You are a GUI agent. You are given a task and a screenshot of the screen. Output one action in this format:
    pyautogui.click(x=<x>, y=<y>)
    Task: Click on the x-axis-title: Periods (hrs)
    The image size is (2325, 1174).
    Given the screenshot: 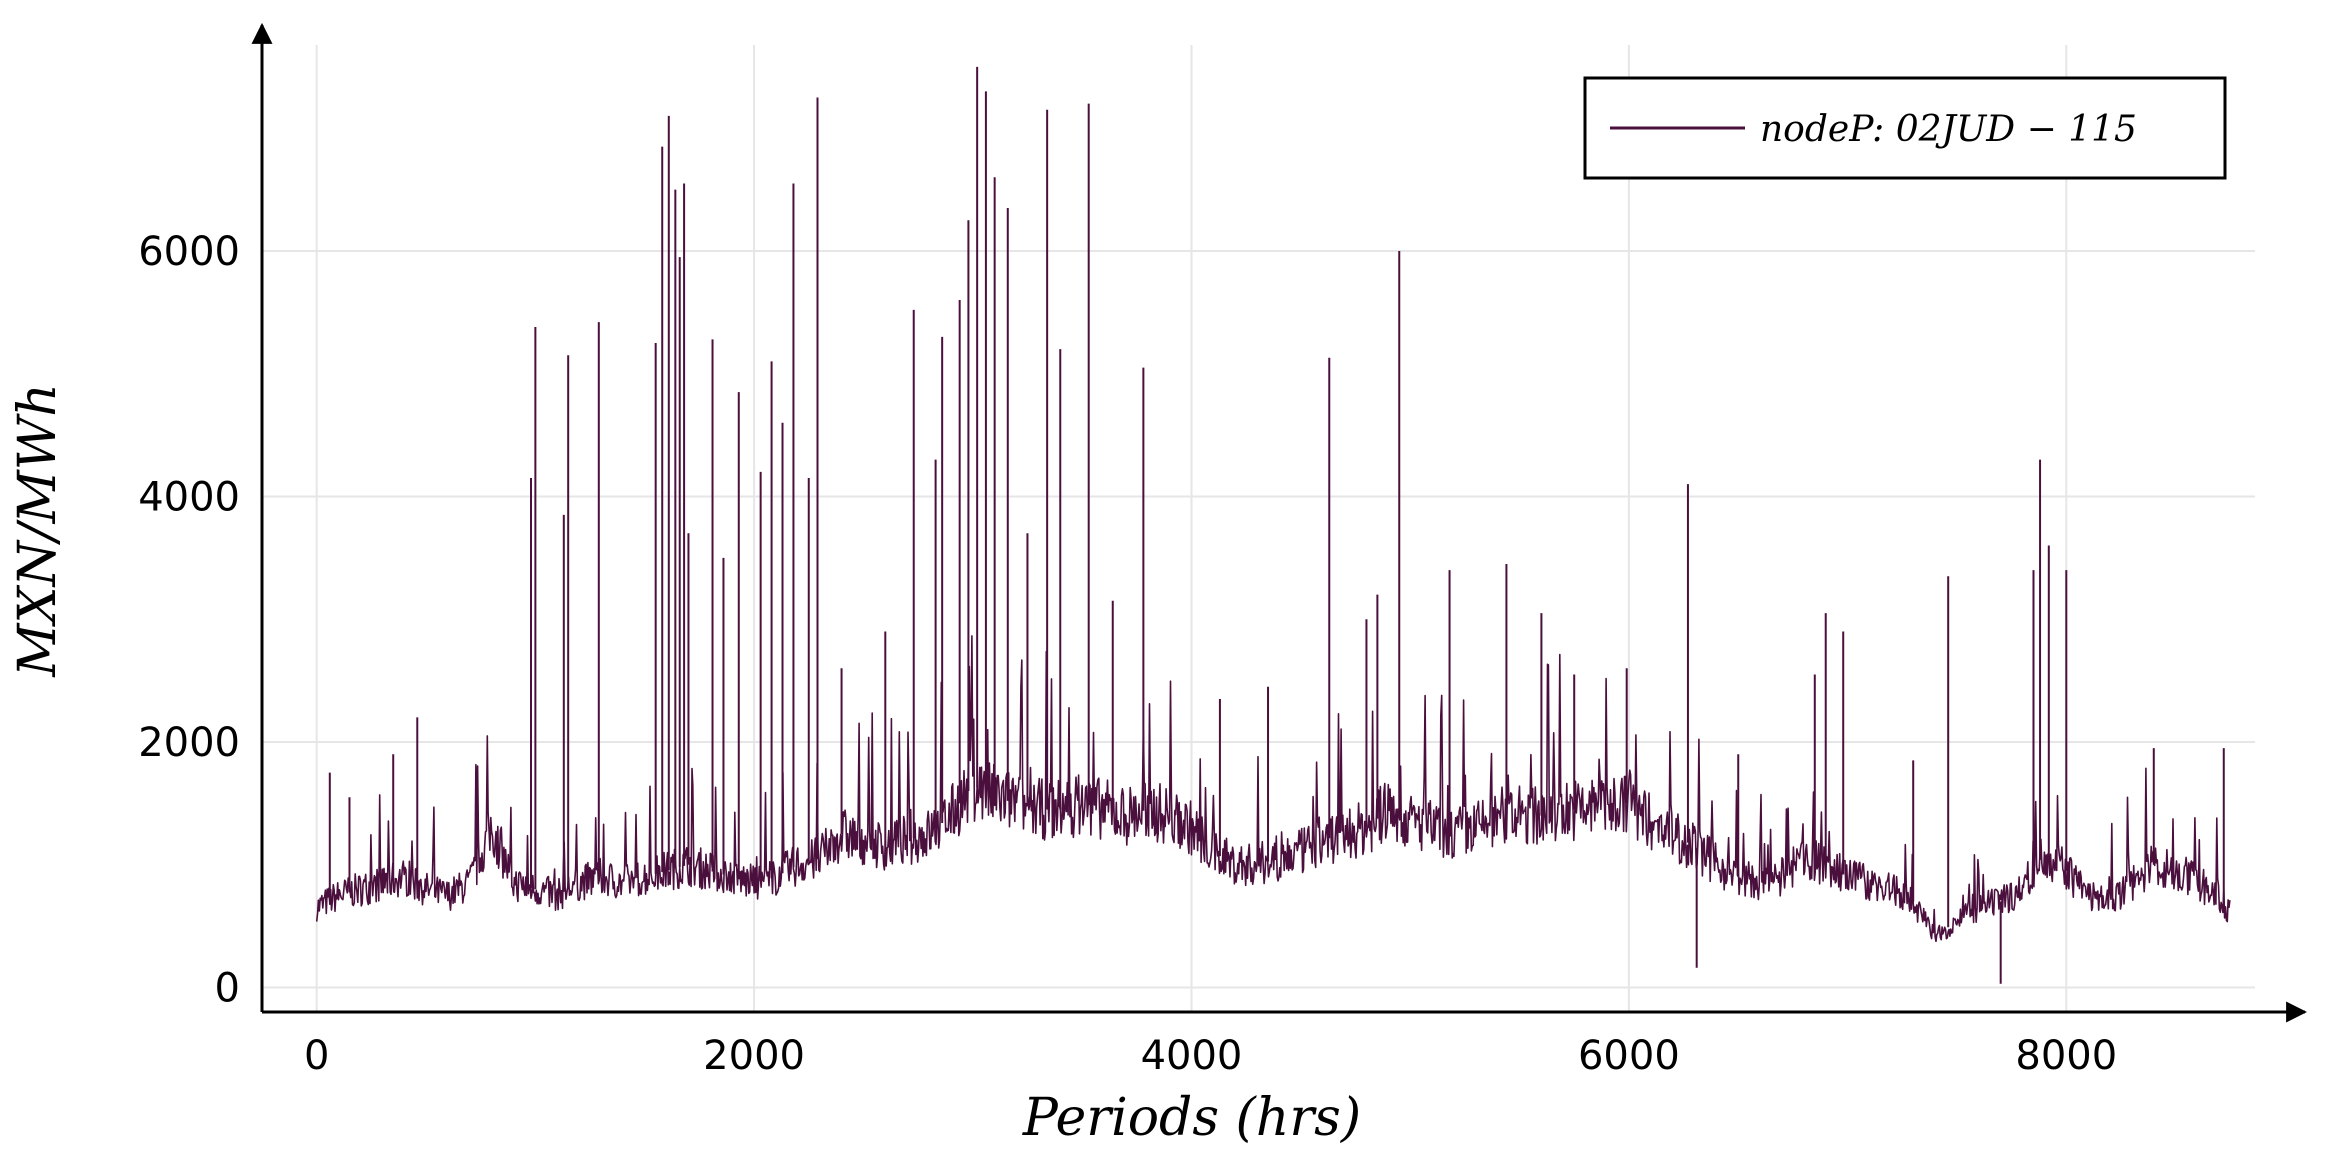 What is the action you would take?
    pyautogui.click(x=1191, y=1118)
    